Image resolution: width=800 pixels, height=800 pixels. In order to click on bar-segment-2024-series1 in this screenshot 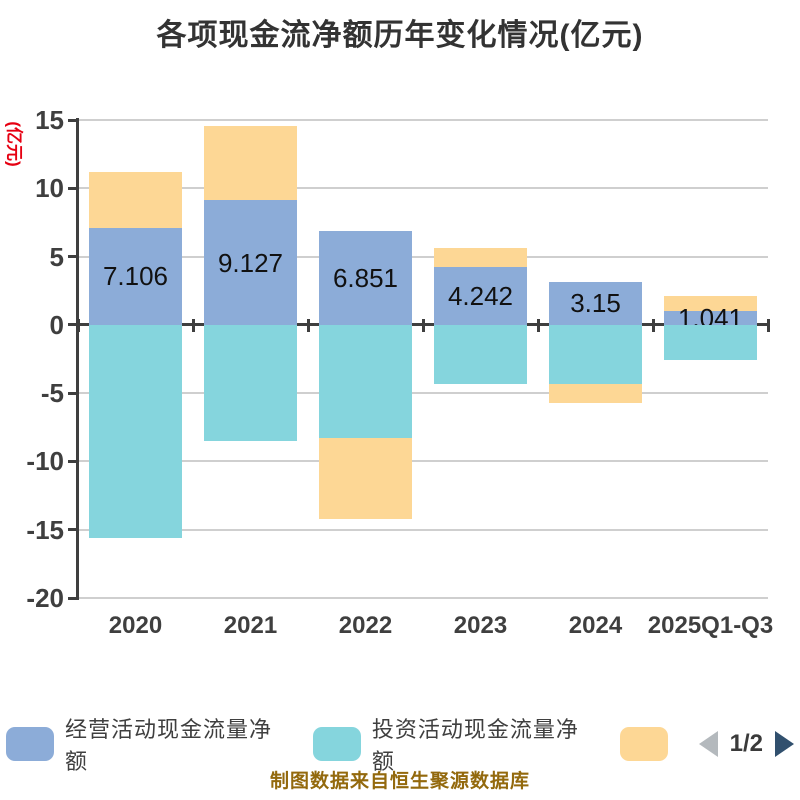, I will do `click(595, 303)`.